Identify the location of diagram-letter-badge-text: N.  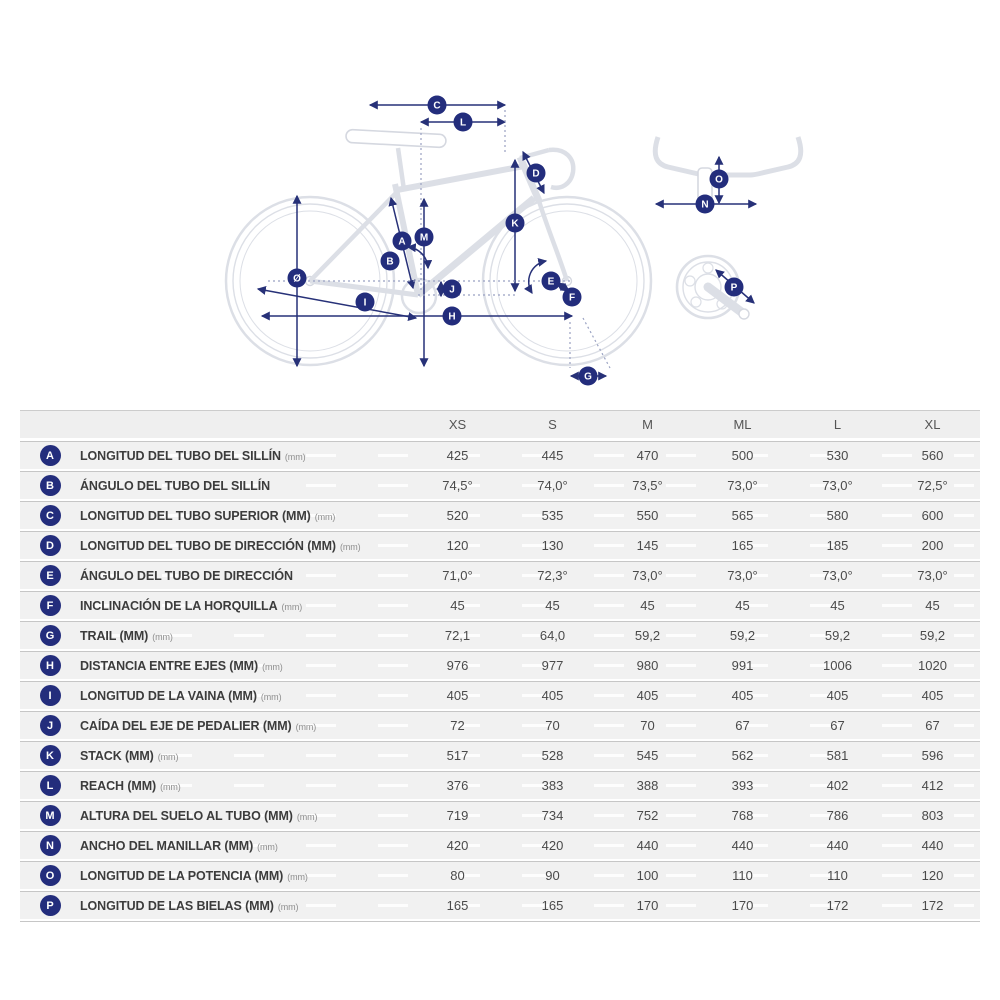
(704, 205).